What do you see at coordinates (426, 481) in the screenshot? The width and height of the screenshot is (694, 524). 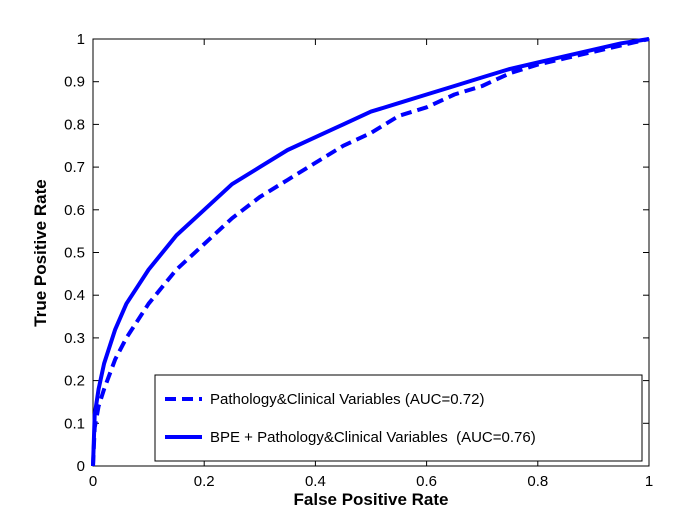 I see `x-tick-label: 0.6` at bounding box center [426, 481].